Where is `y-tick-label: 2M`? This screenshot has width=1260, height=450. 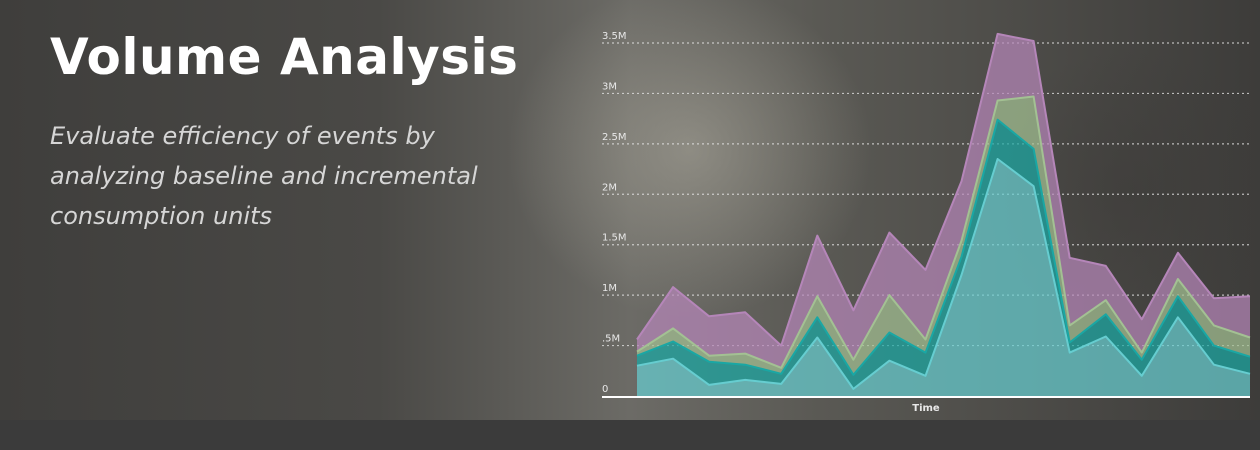
y-tick-label: 2M is located at coordinates (609, 187).